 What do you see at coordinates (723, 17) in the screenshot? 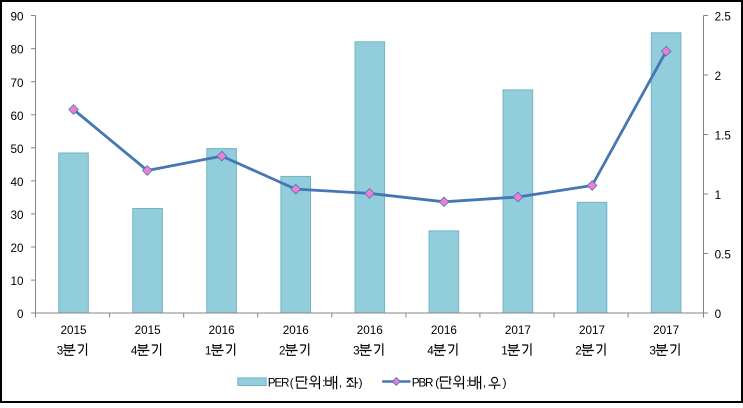
I see `svg-text: 2.5` at bounding box center [723, 17].